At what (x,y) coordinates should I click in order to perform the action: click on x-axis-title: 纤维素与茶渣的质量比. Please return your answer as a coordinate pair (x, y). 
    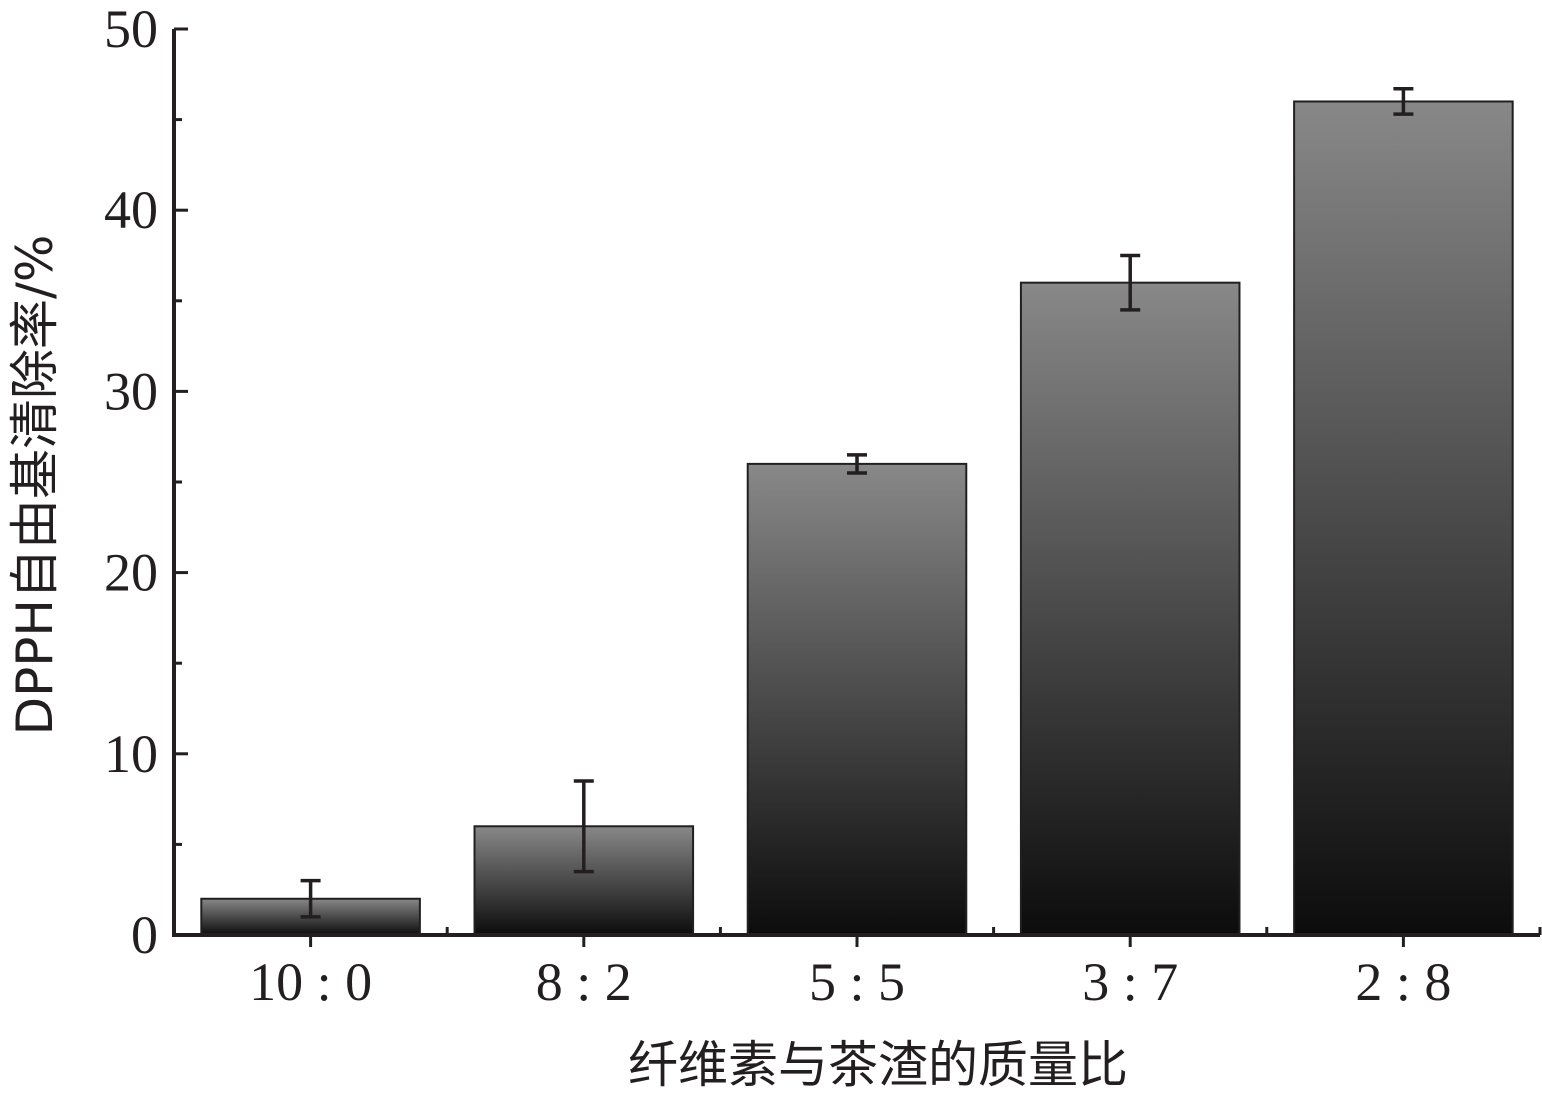
    Looking at the image, I should click on (878, 1064).